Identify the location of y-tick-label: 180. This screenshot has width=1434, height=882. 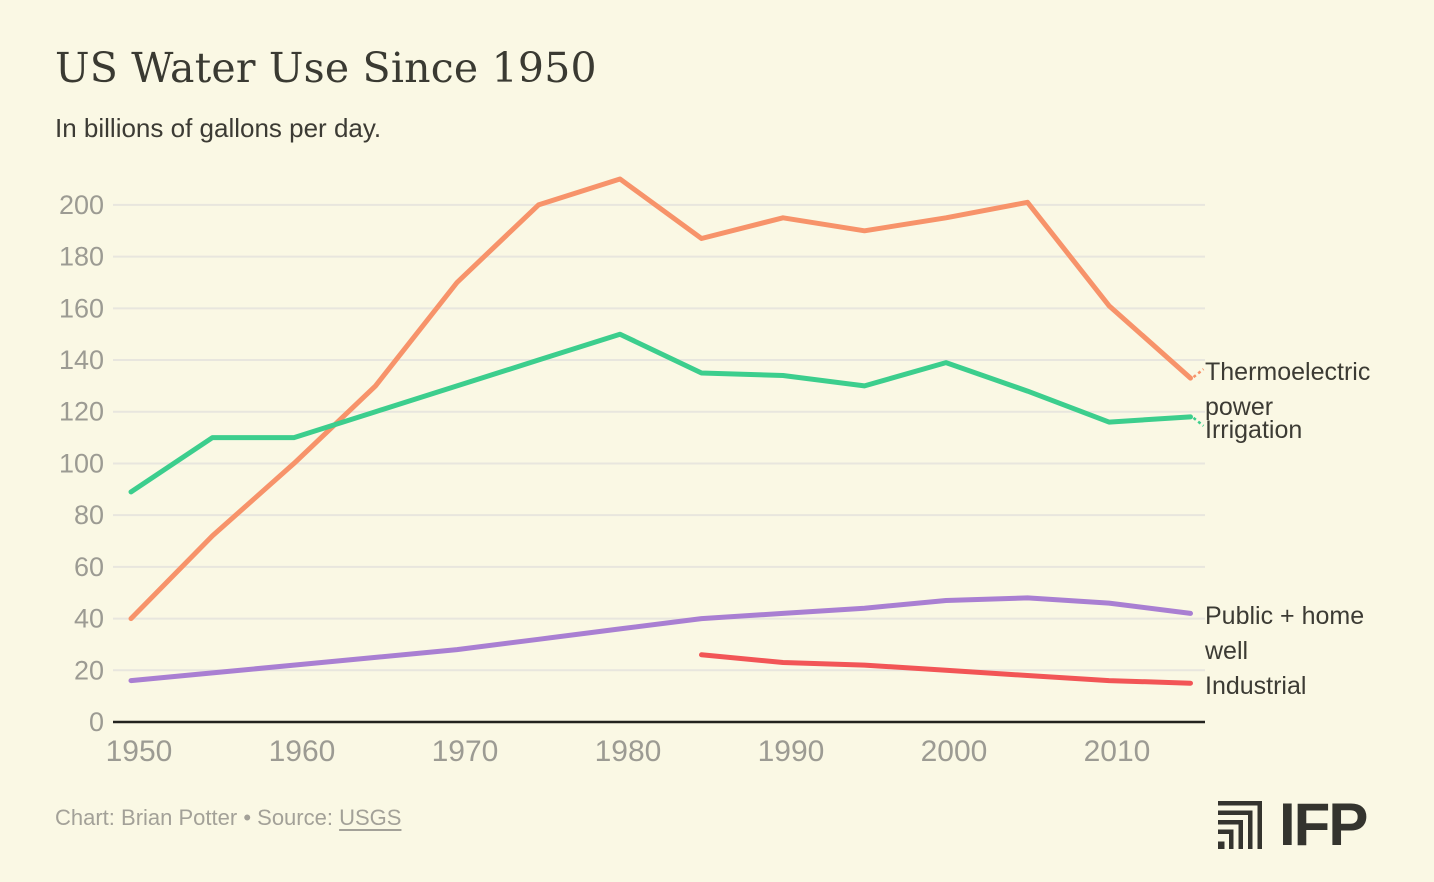
(81, 257).